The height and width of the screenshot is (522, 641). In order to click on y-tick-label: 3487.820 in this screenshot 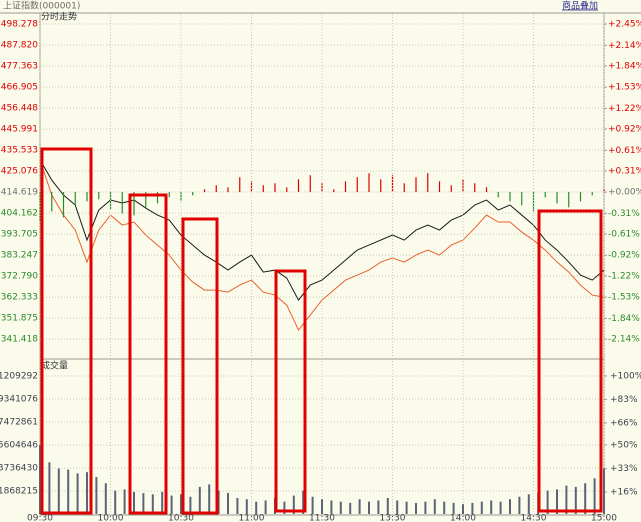, I will do `click(19, 46)`.